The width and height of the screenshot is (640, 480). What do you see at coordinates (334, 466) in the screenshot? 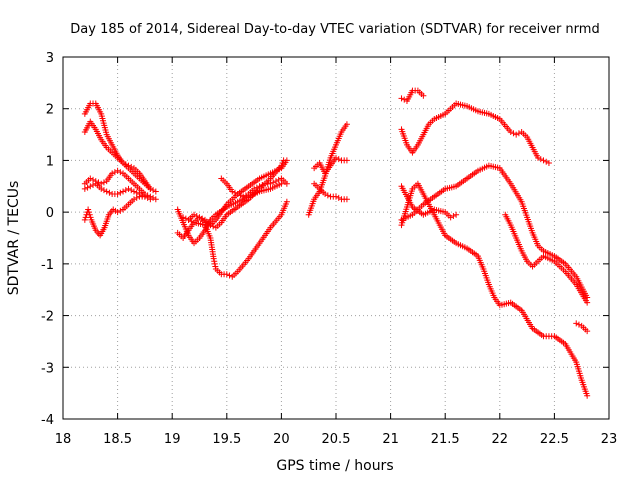
I see `x-axis-label: GPS time / hours` at bounding box center [334, 466].